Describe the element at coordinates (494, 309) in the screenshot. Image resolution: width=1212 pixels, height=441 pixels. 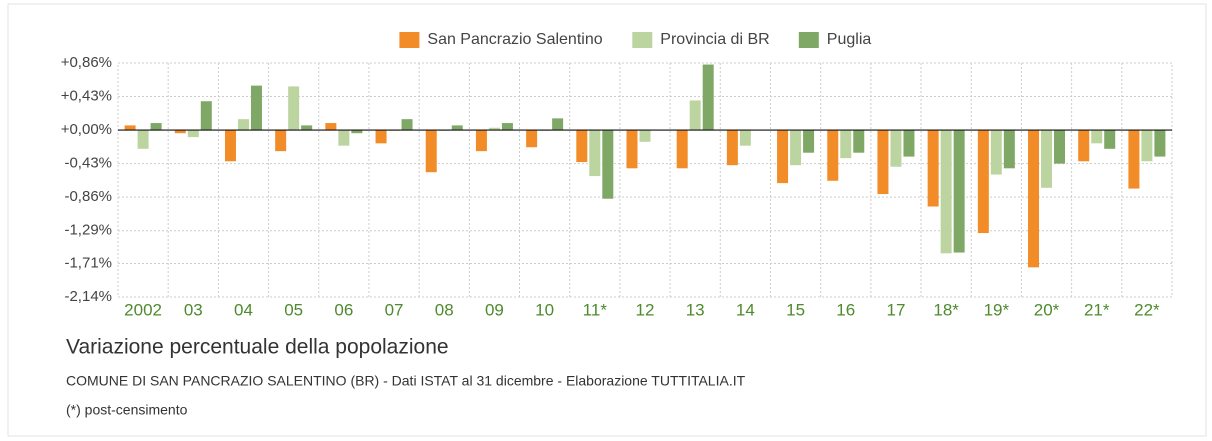
I see `x-tick-label: 09` at that location.